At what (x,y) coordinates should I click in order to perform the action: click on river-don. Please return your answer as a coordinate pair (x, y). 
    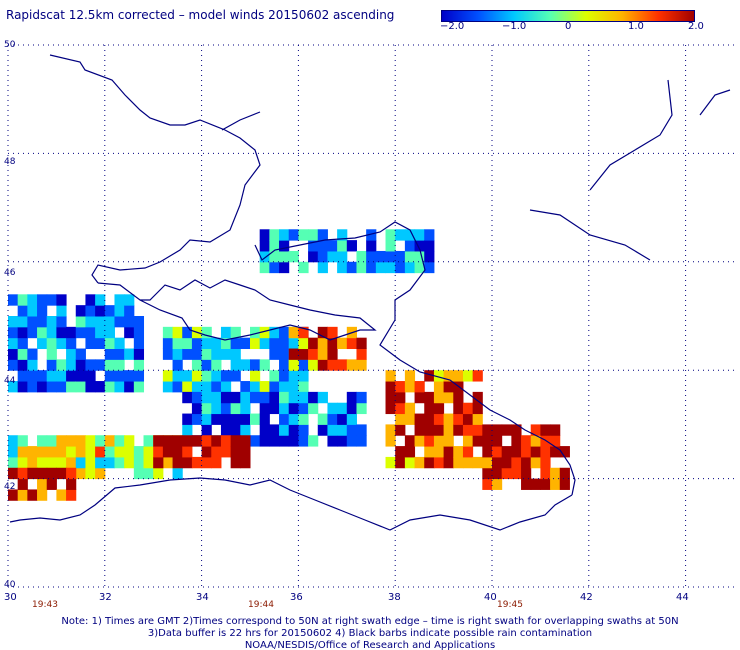
    Looking at the image, I should click on (590, 235).